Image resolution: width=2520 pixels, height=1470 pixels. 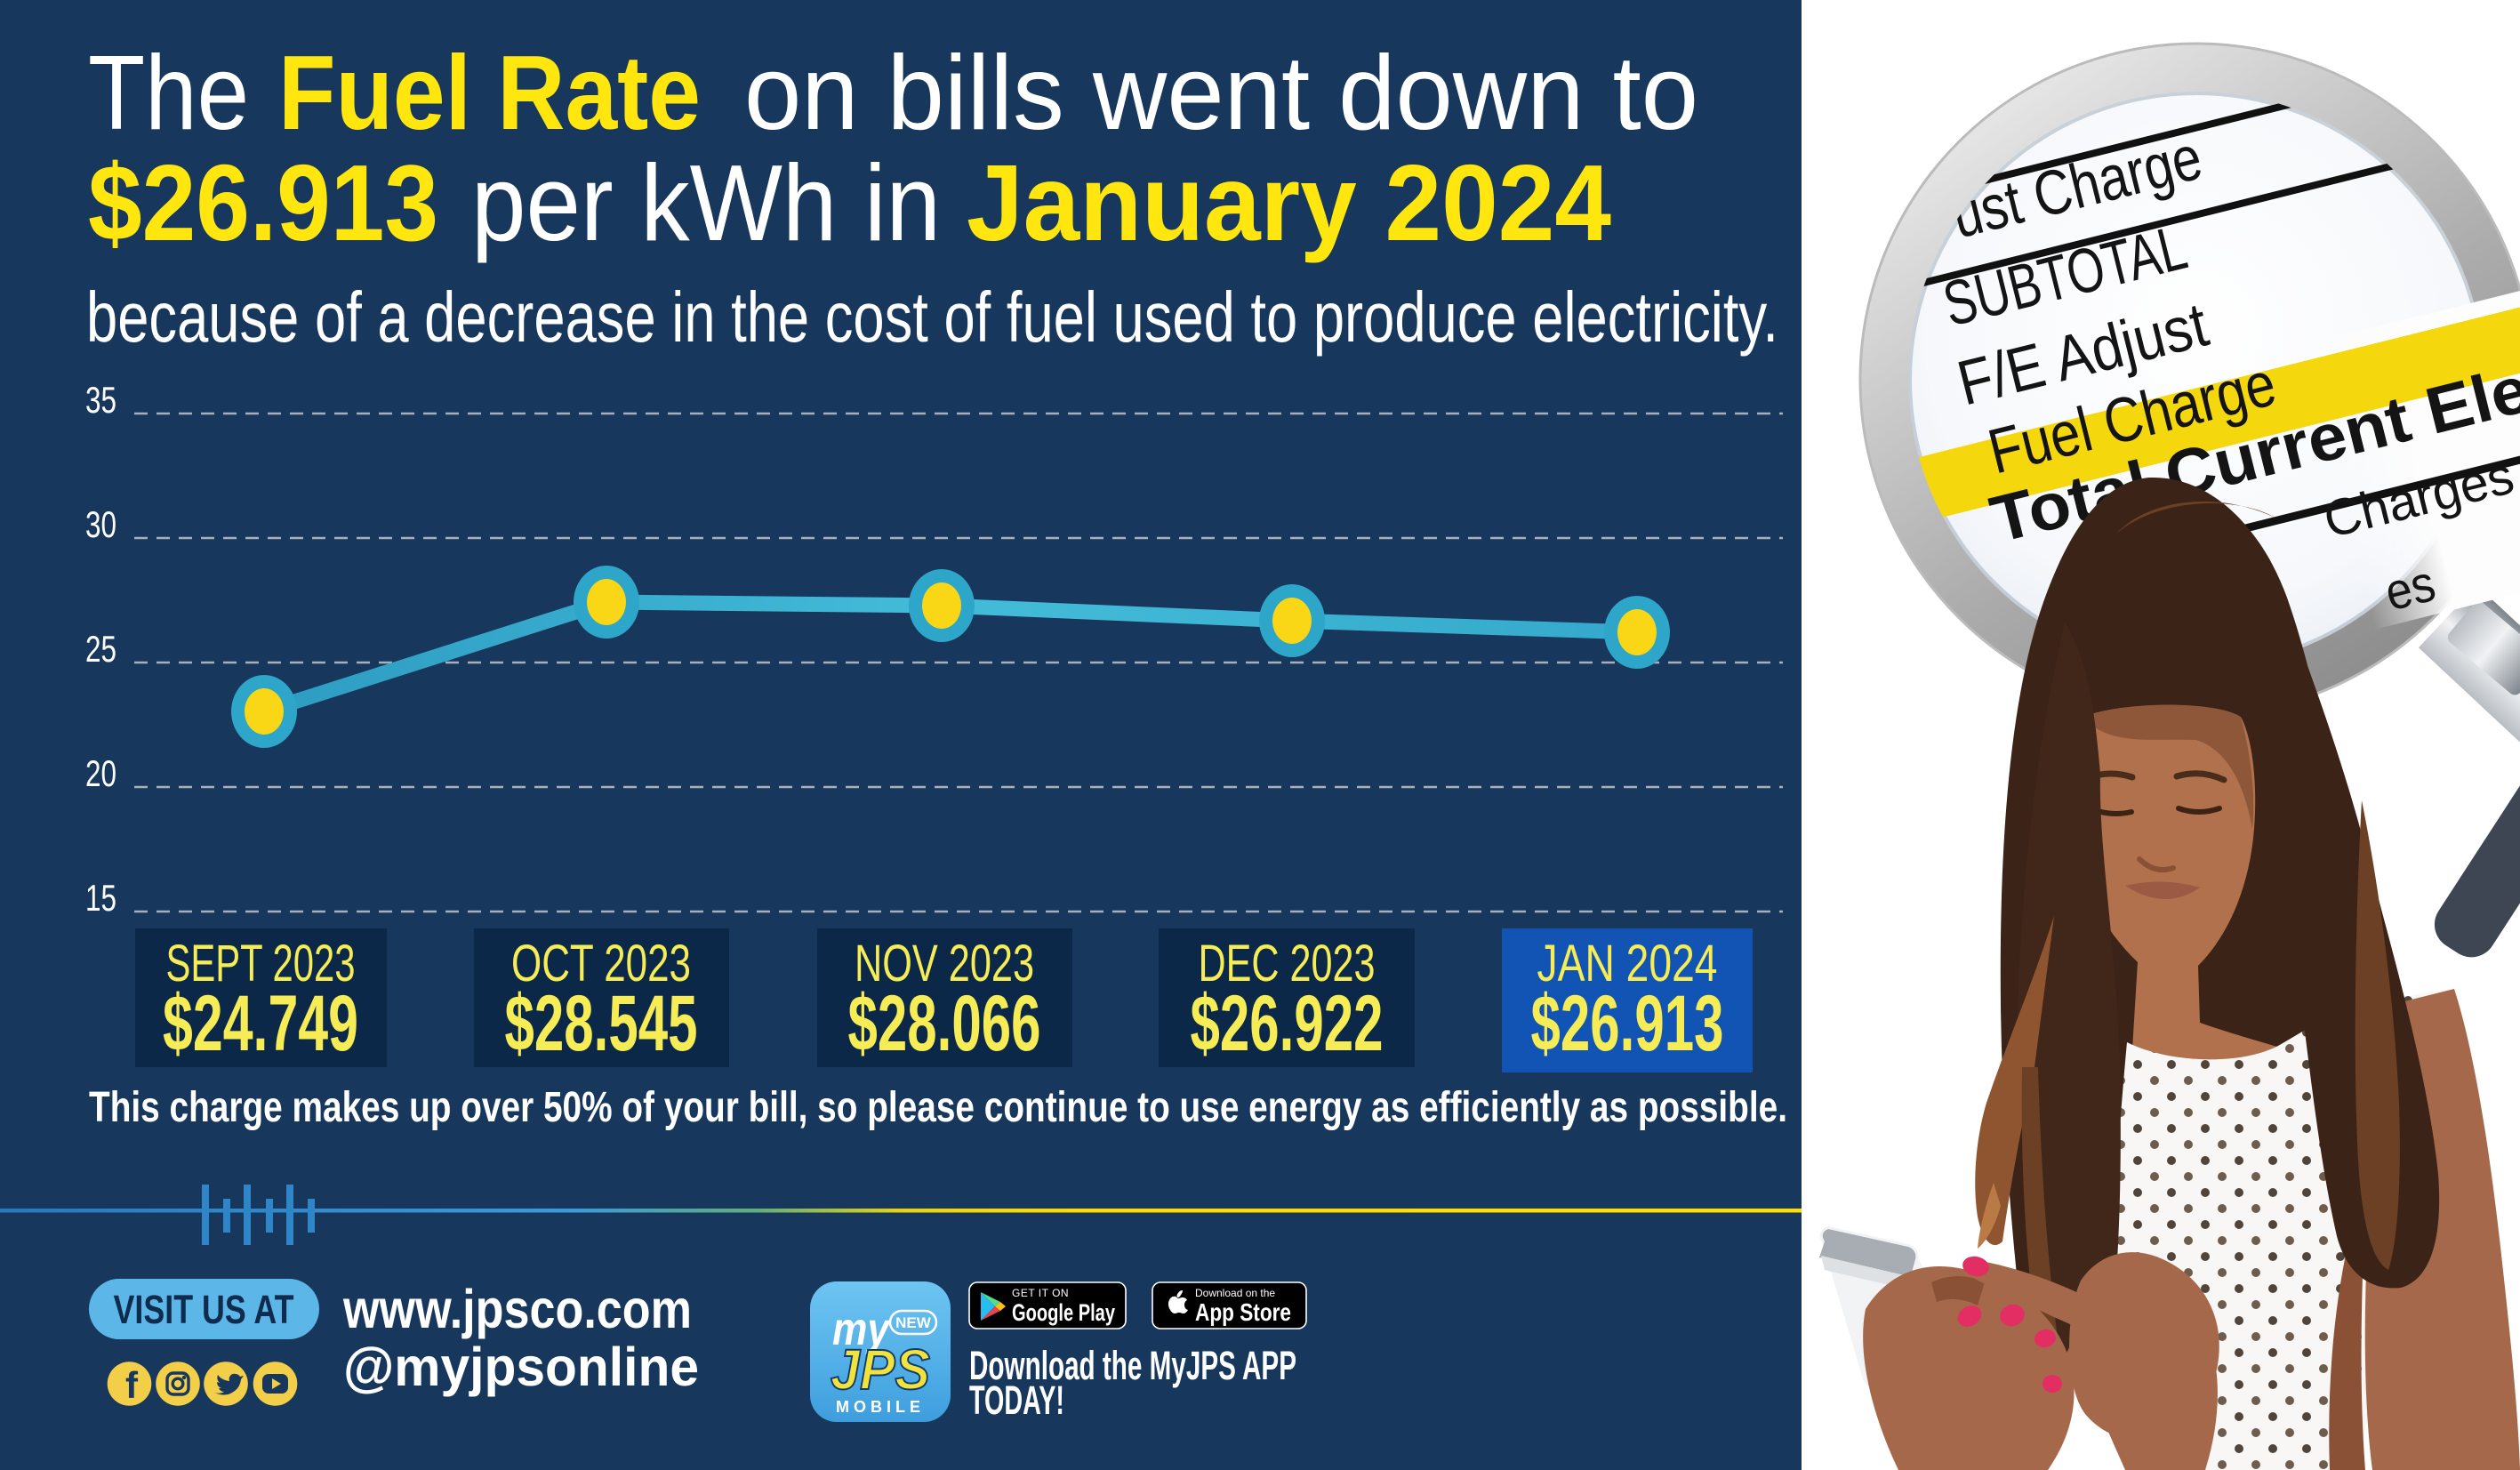 I want to click on svg-text: TODAY!, so click(x=1016, y=1400).